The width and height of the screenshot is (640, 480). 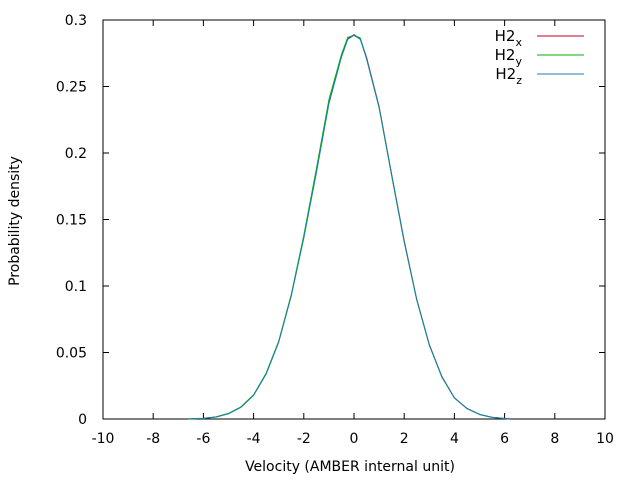 What do you see at coordinates (82, 420) in the screenshot?
I see `y-tick-label: 0` at bounding box center [82, 420].